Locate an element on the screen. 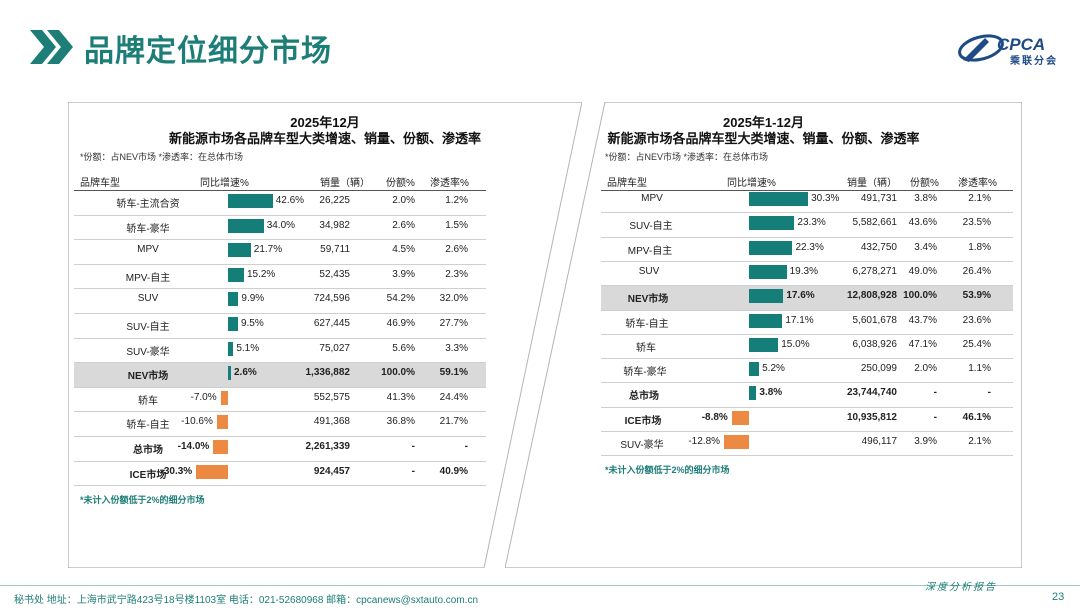 Image resolution: width=1080 pixels, height=608 pixels. growth-label: 9.5% is located at coordinates (252, 323).